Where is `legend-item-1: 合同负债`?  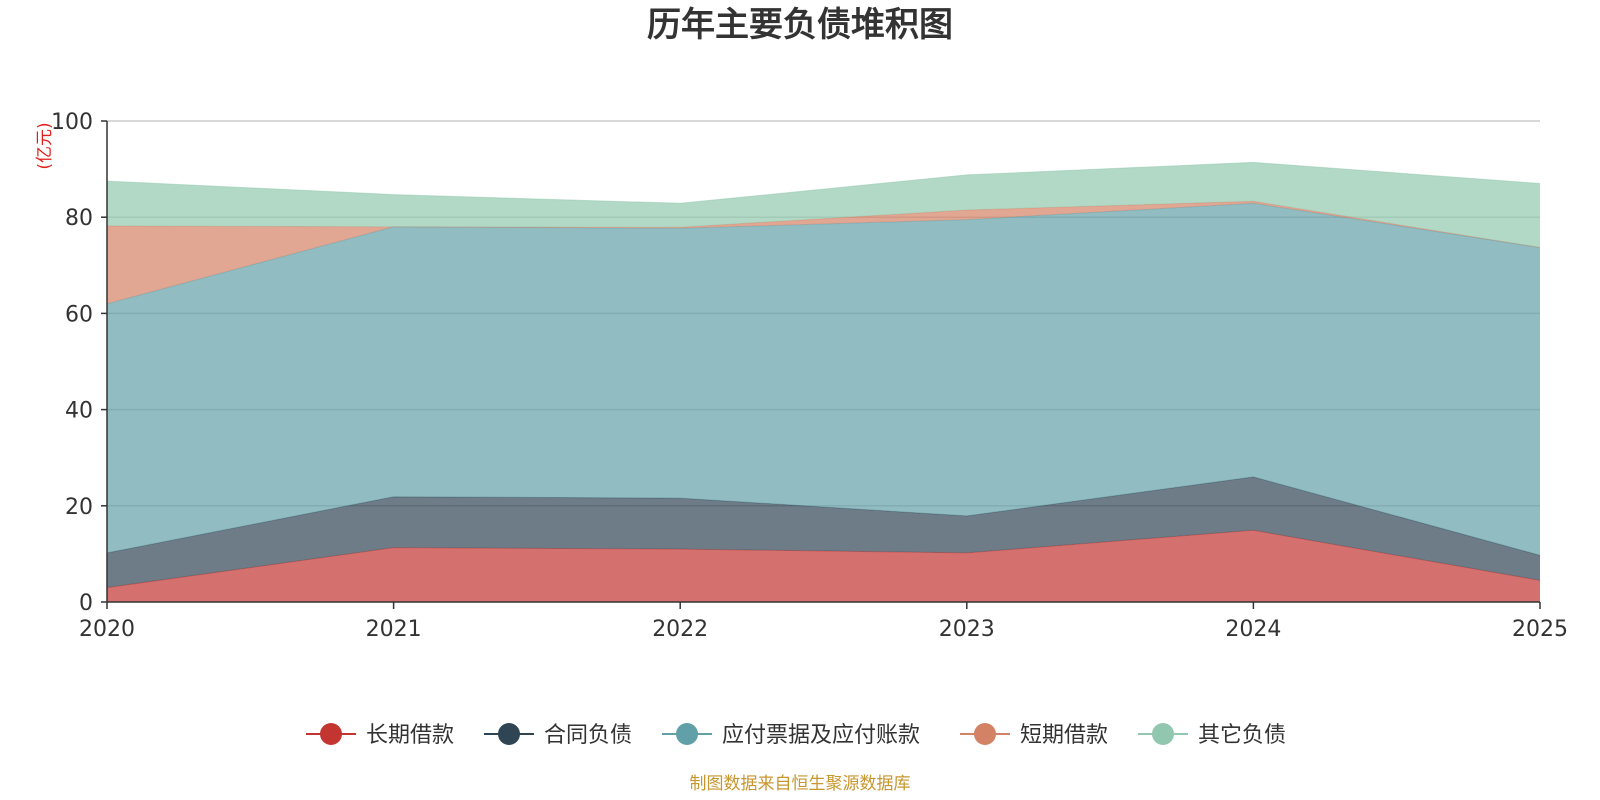
legend-item-1: 合同负债 is located at coordinates (558, 735).